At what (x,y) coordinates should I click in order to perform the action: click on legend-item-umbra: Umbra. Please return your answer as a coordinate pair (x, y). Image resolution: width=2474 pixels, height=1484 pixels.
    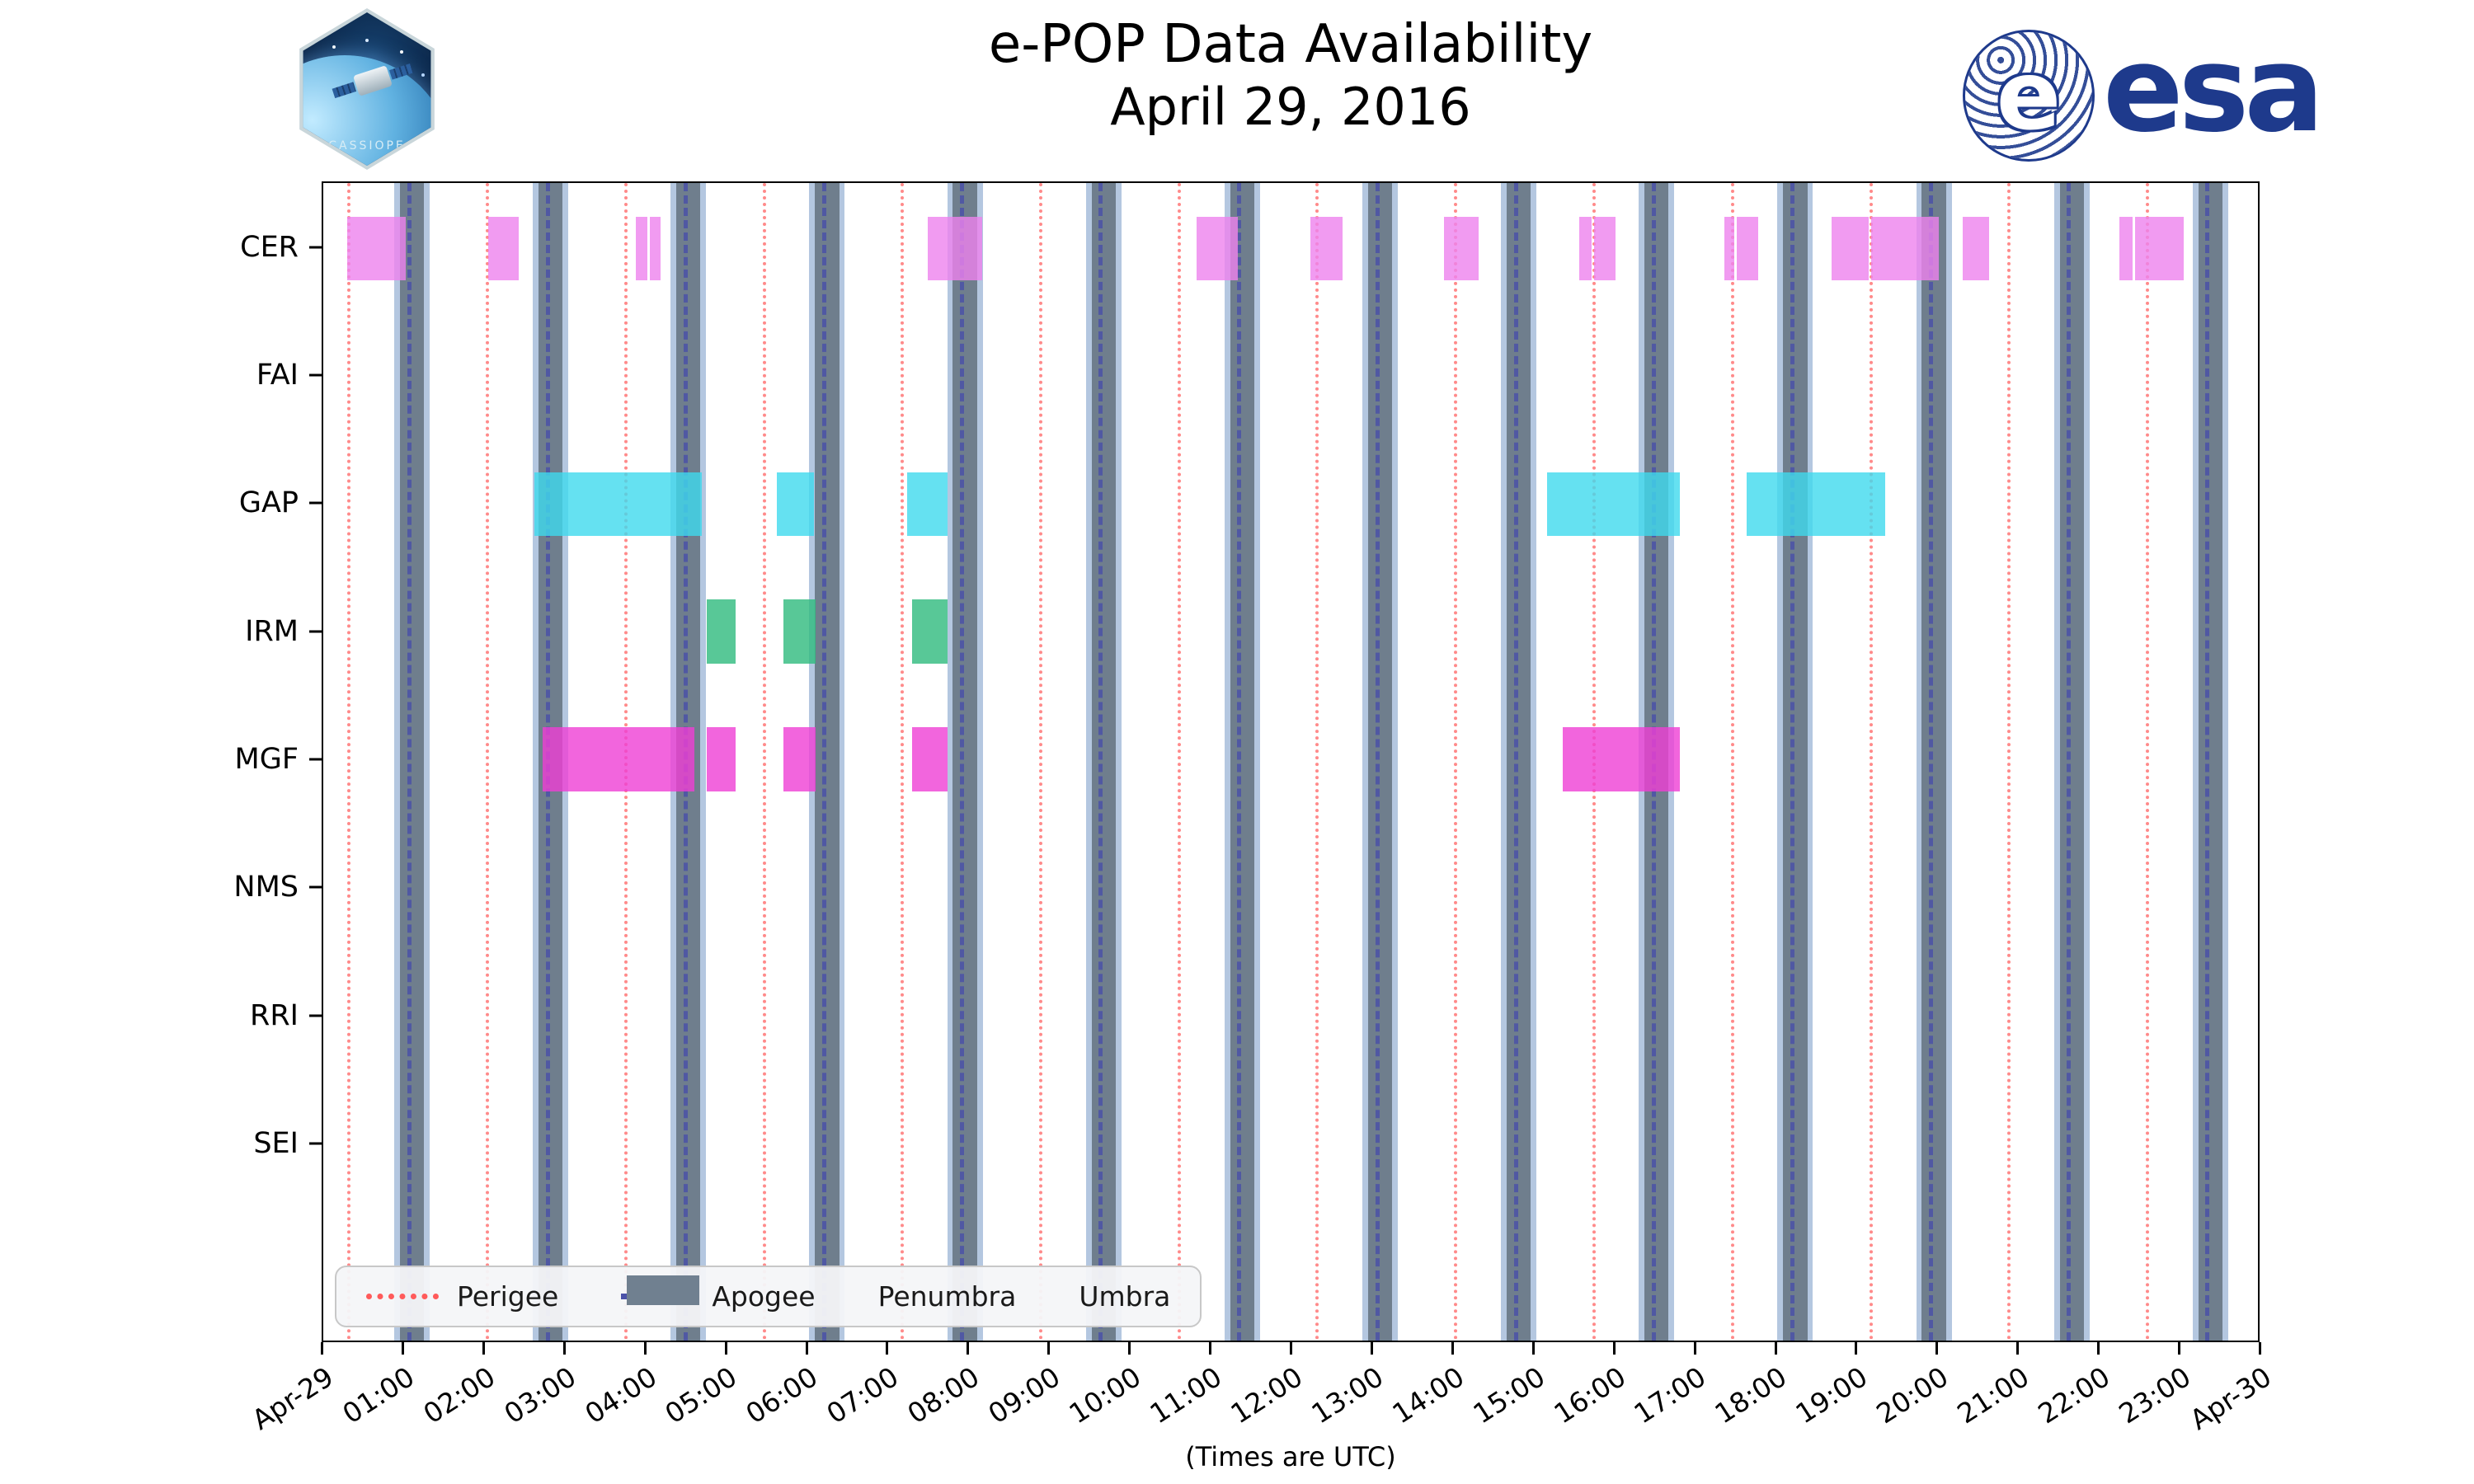
    Looking at the image, I should click on (899, 1294).